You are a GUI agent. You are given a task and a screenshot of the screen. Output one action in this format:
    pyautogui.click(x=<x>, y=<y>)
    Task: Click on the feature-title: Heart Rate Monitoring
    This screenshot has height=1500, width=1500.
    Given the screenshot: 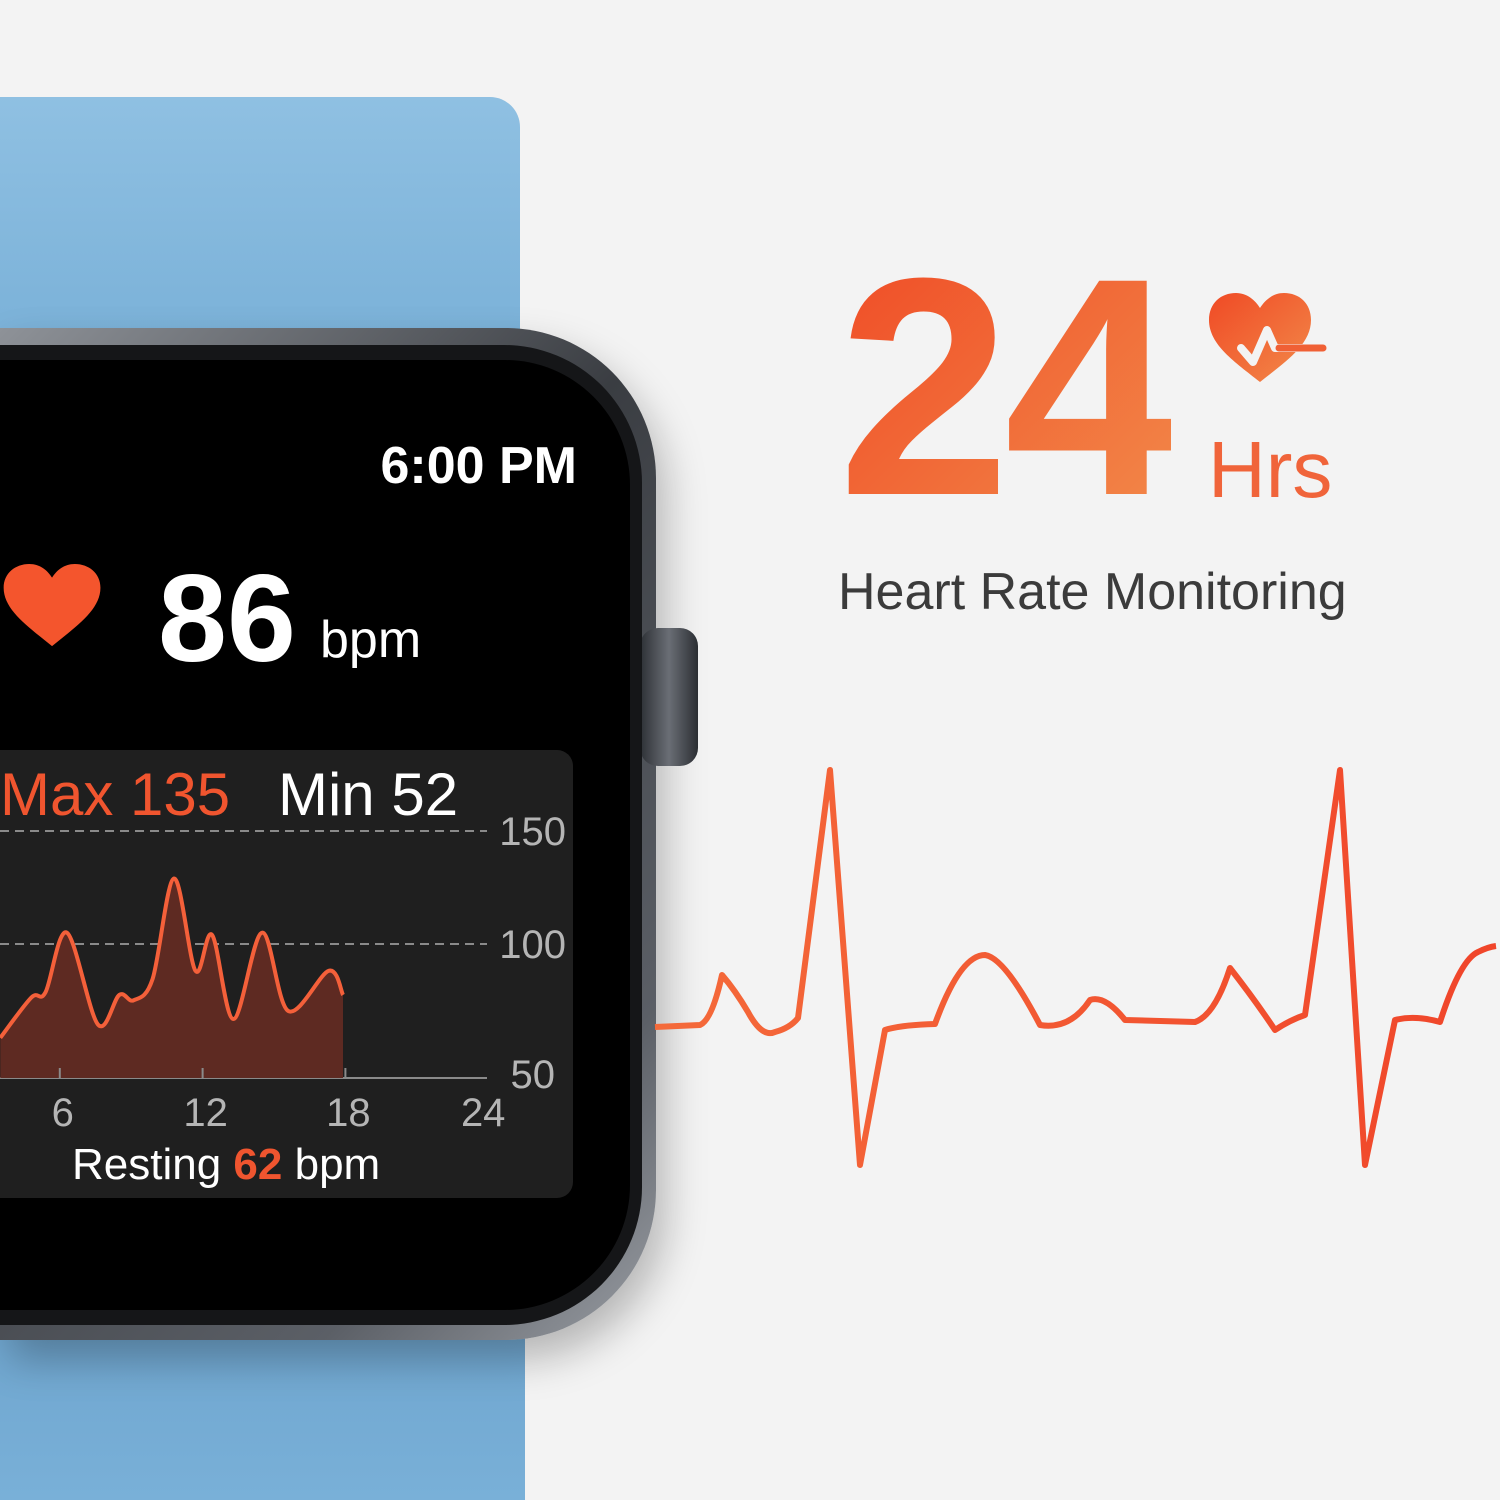 What is the action you would take?
    pyautogui.click(x=1092, y=592)
    